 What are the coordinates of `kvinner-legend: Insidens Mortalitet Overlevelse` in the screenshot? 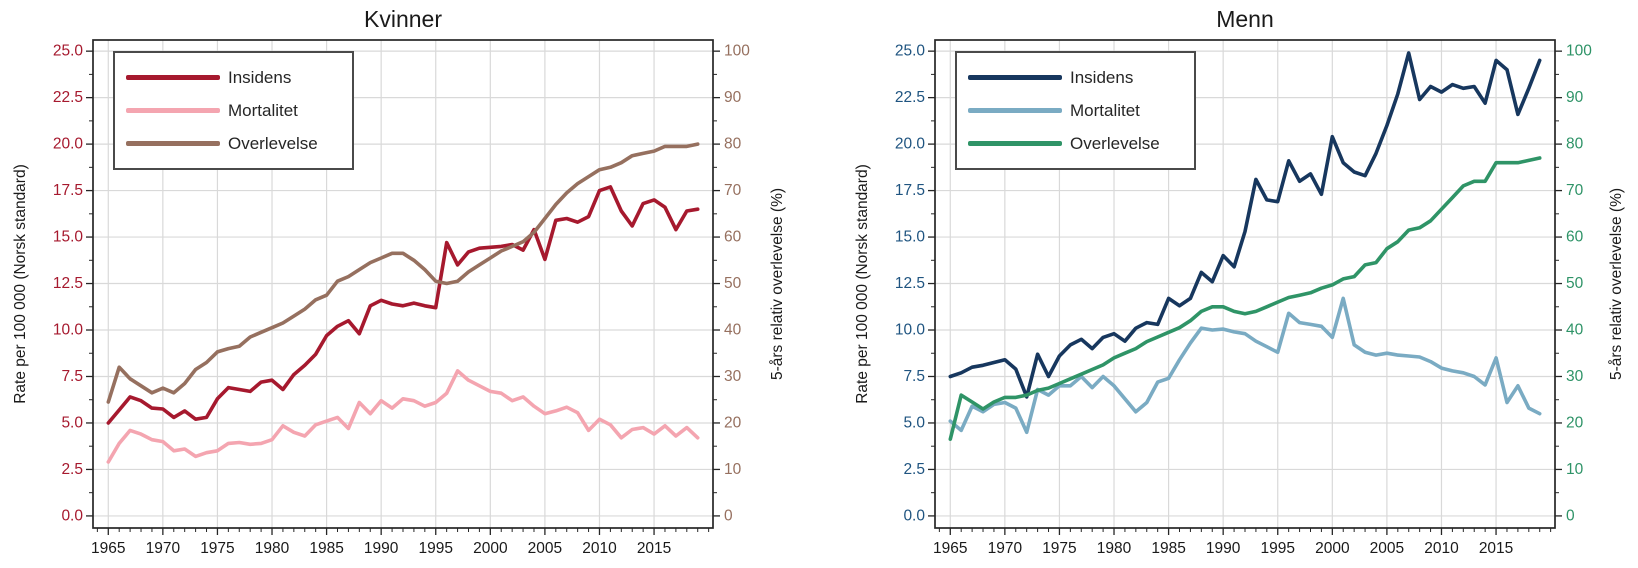 It's located at (233, 110).